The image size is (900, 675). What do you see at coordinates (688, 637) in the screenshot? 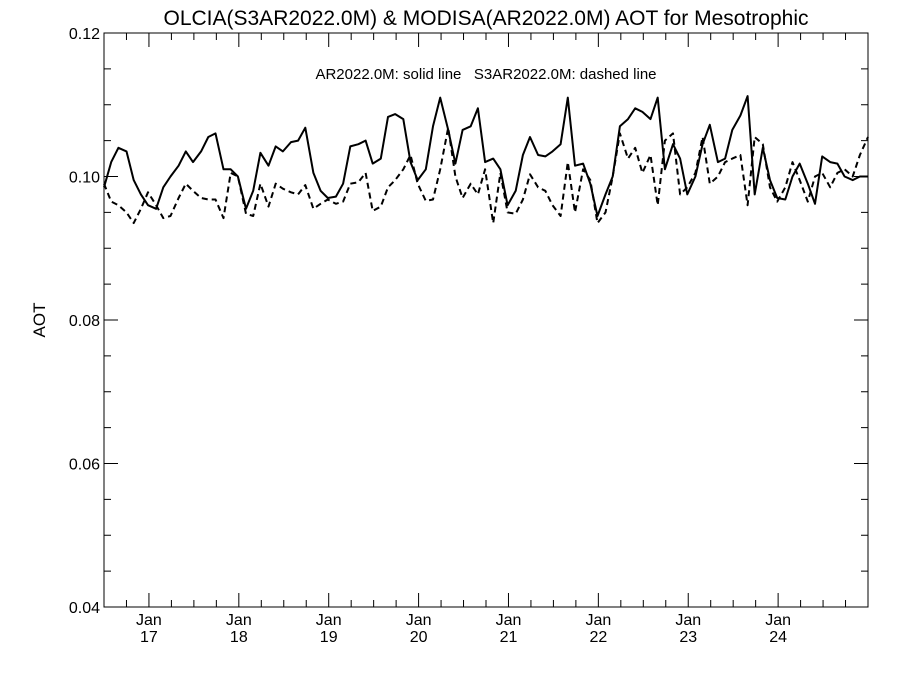
I see `x-tick-label: 23` at bounding box center [688, 637].